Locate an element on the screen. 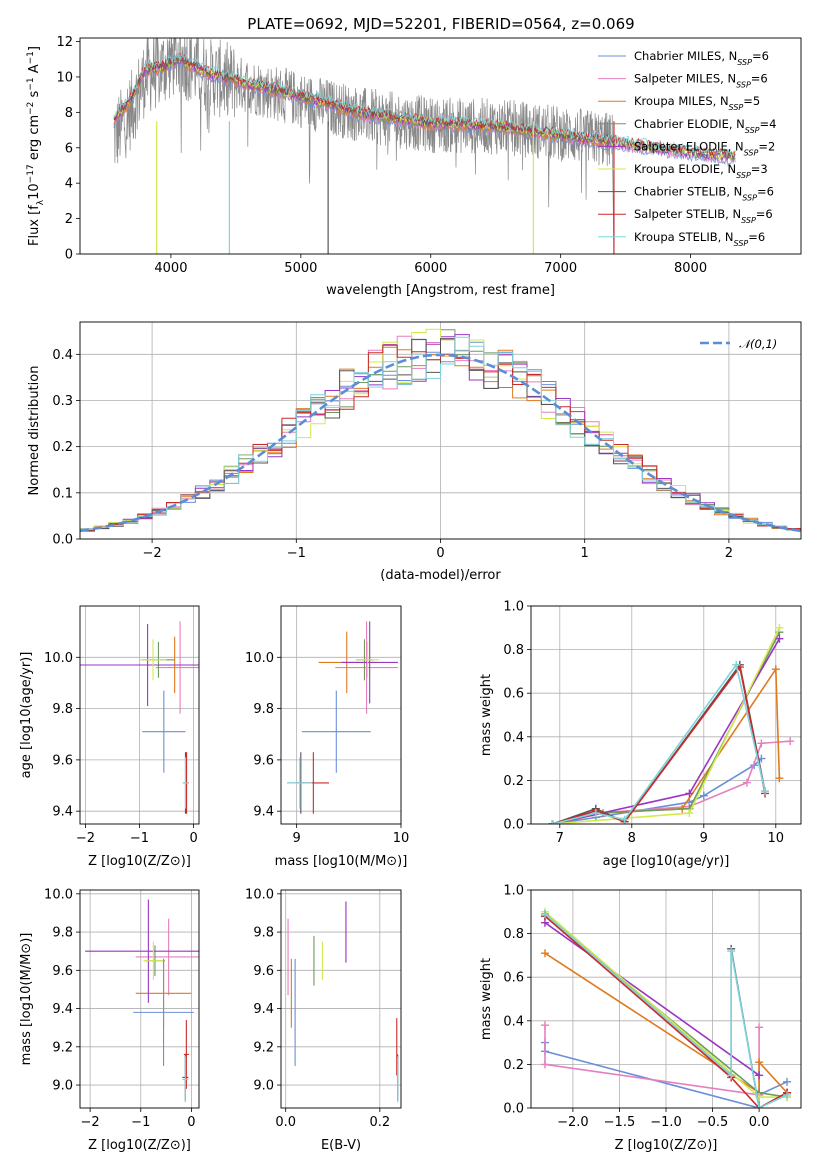 This screenshot has height=1170, width=819. x-tick-label: −1.5 is located at coordinates (620, 1122).